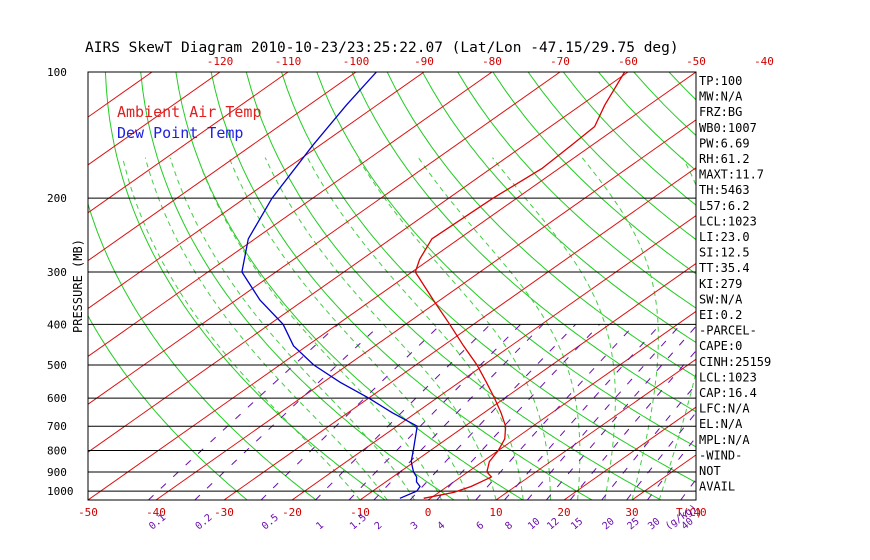  What do you see at coordinates (204, 522) in the screenshot?
I see `mixing-ratio-label: 0.2` at bounding box center [204, 522].